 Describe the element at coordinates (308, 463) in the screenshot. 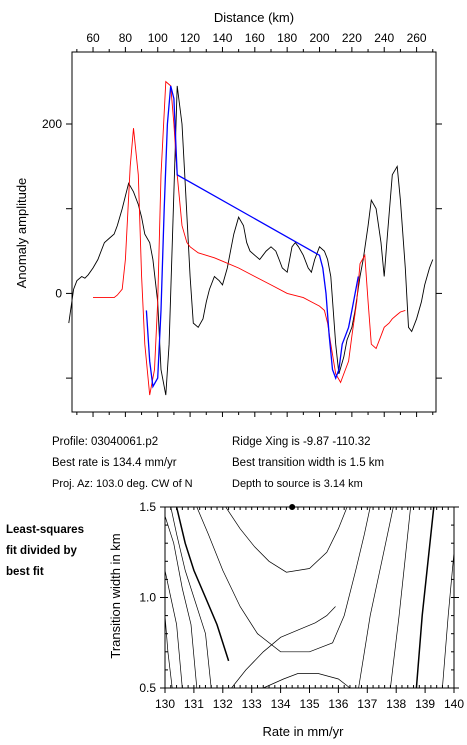

I see `best-width-label: Best transition width is 1.5 km` at that location.